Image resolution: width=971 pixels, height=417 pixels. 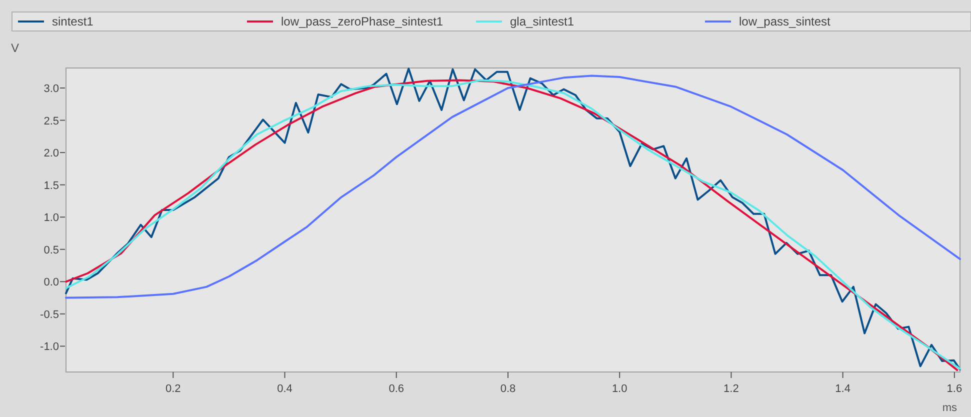 I want to click on x-tick-label: 0.8, so click(x=508, y=389).